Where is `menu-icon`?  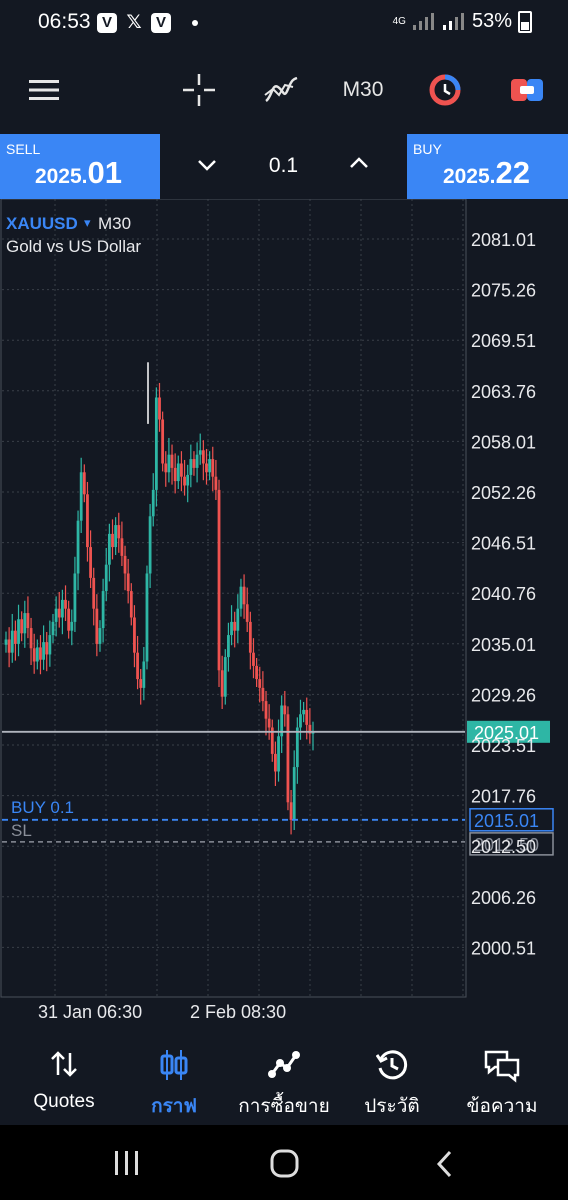
menu-icon is located at coordinates (44, 90).